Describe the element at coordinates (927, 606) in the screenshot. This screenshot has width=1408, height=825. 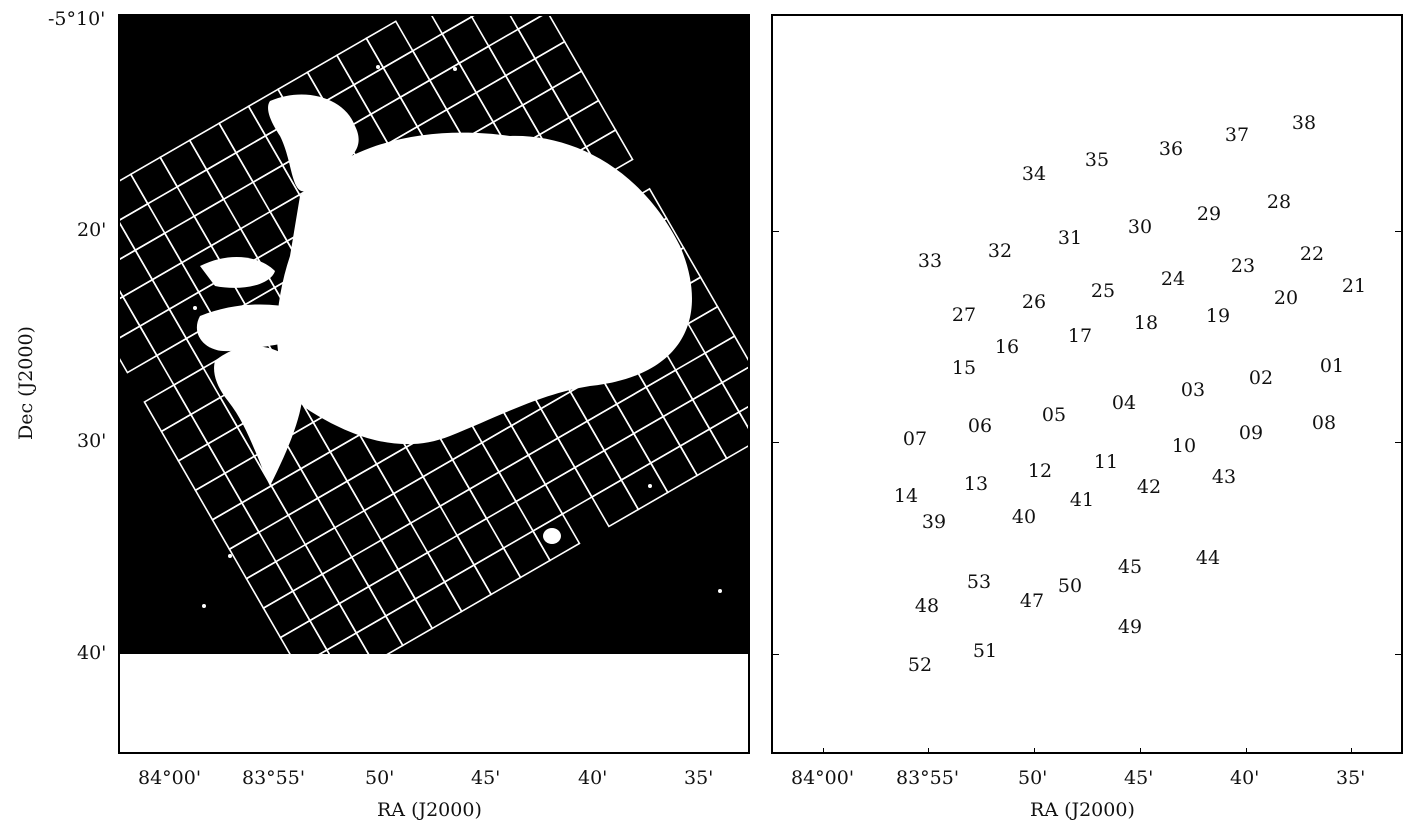
I see `tile-label: 48` at that location.